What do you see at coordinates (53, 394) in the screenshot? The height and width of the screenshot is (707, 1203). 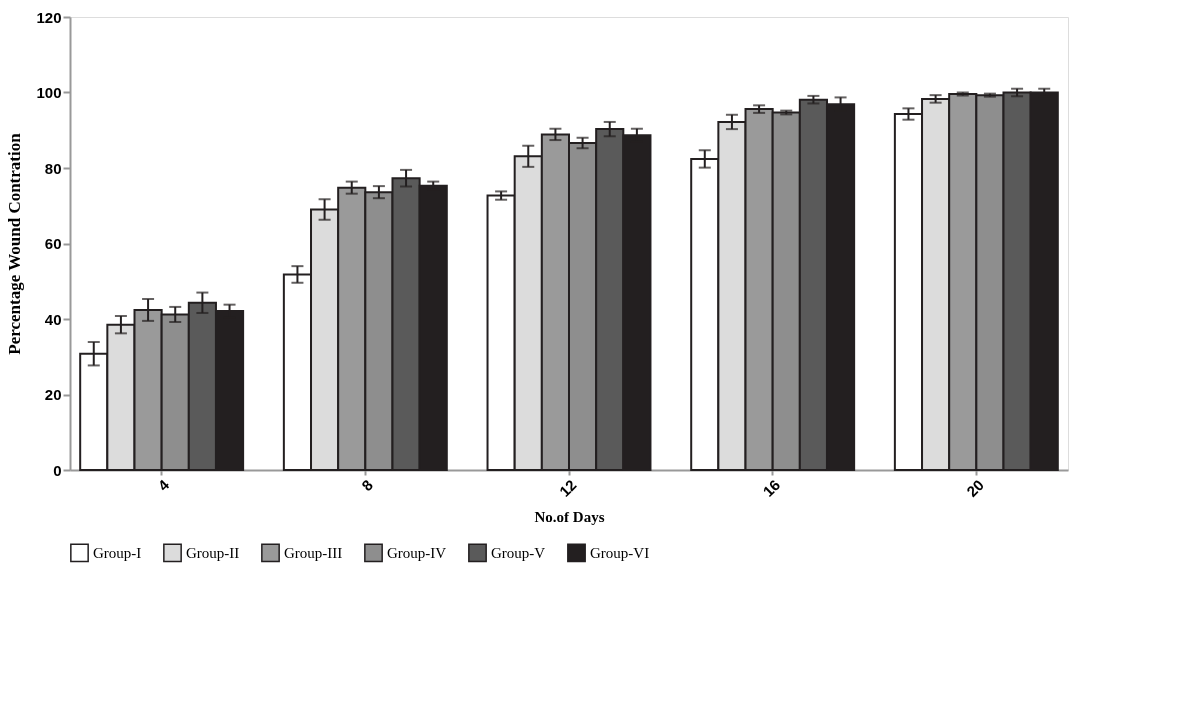 I see `y-tick-label: 20` at bounding box center [53, 394].